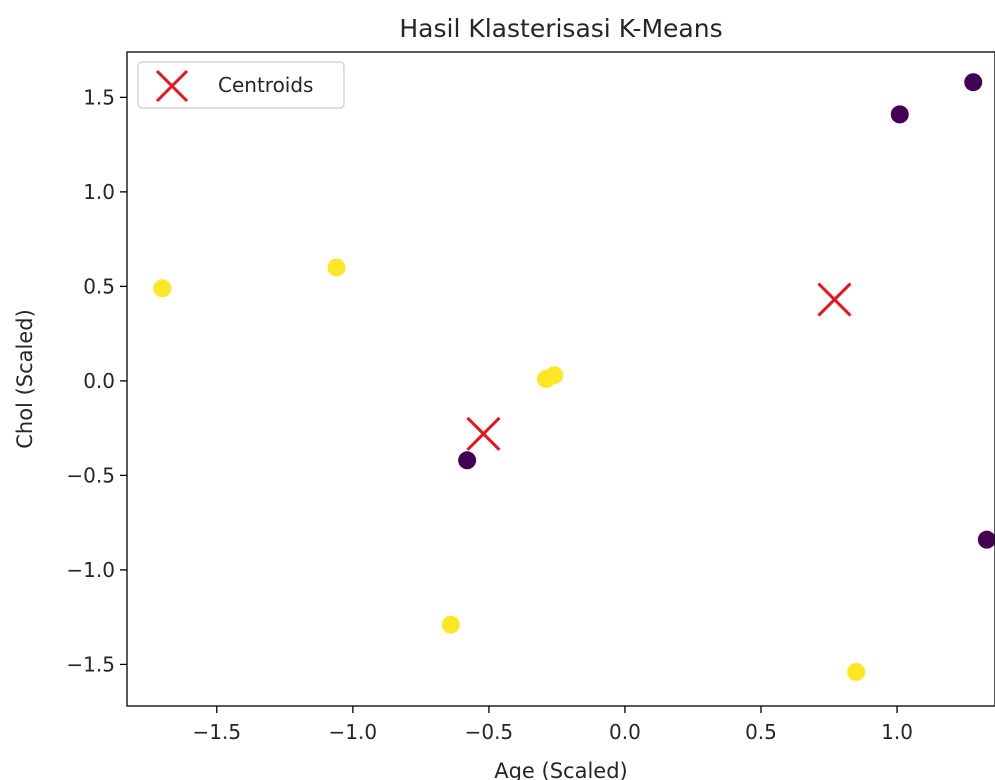 Image resolution: width=995 pixels, height=780 pixels. I want to click on x-tick-label: 0.5, so click(761, 732).